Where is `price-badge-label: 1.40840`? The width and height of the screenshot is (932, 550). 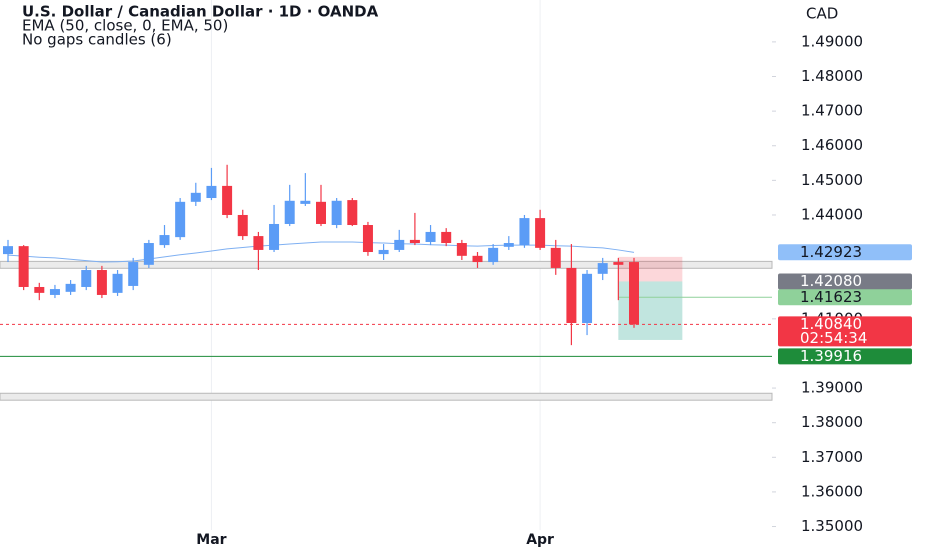
price-badge-label: 1.40840 is located at coordinates (831, 324).